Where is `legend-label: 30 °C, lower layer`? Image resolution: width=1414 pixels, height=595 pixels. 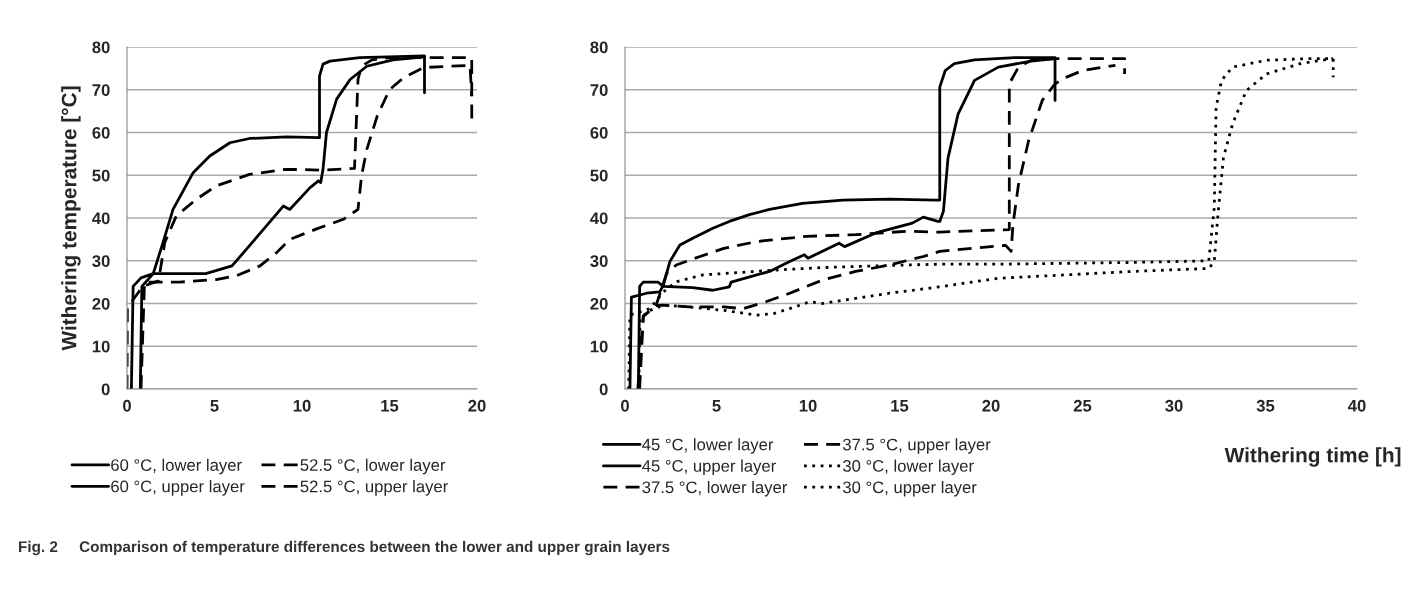 legend-label: 30 °C, lower layer is located at coordinates (908, 467).